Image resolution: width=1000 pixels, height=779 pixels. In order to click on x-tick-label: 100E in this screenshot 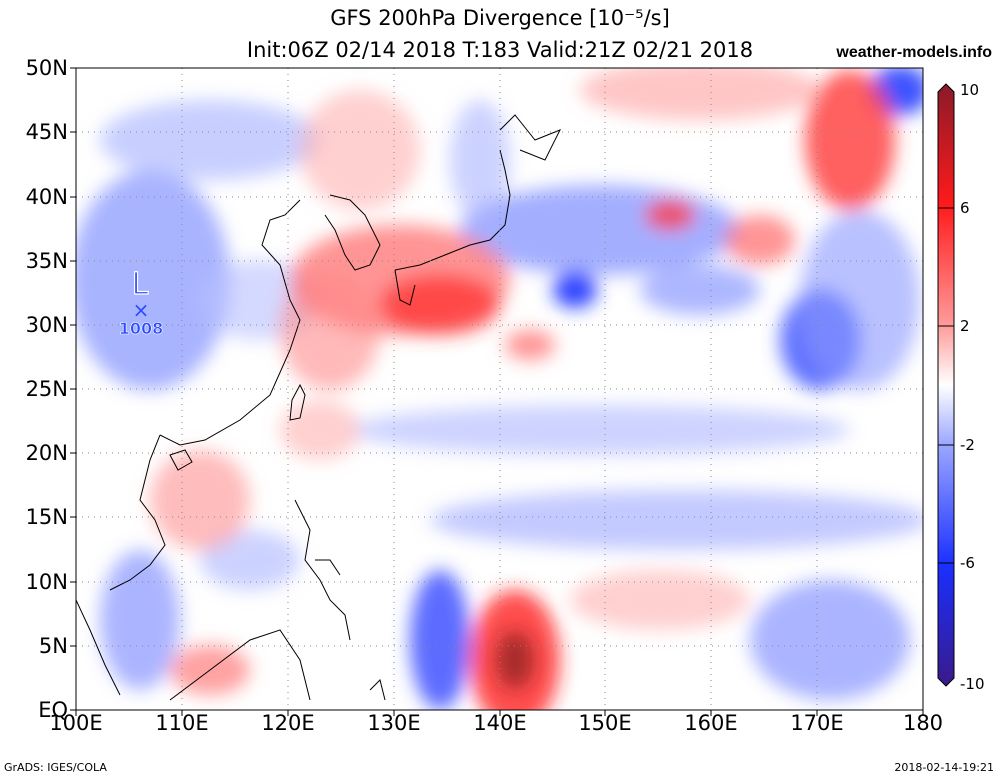, I will do `click(76, 723)`.